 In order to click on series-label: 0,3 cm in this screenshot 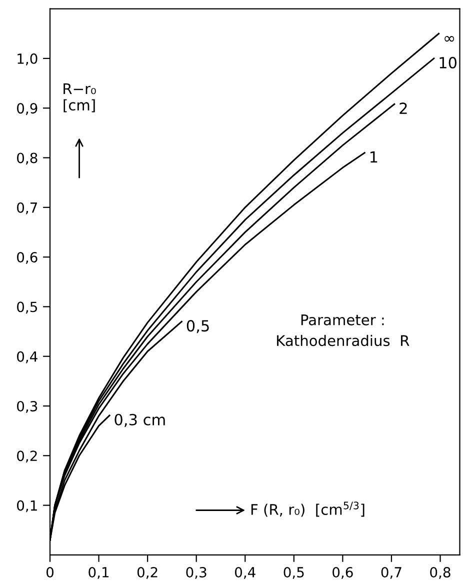, I will do `click(139, 420)`.